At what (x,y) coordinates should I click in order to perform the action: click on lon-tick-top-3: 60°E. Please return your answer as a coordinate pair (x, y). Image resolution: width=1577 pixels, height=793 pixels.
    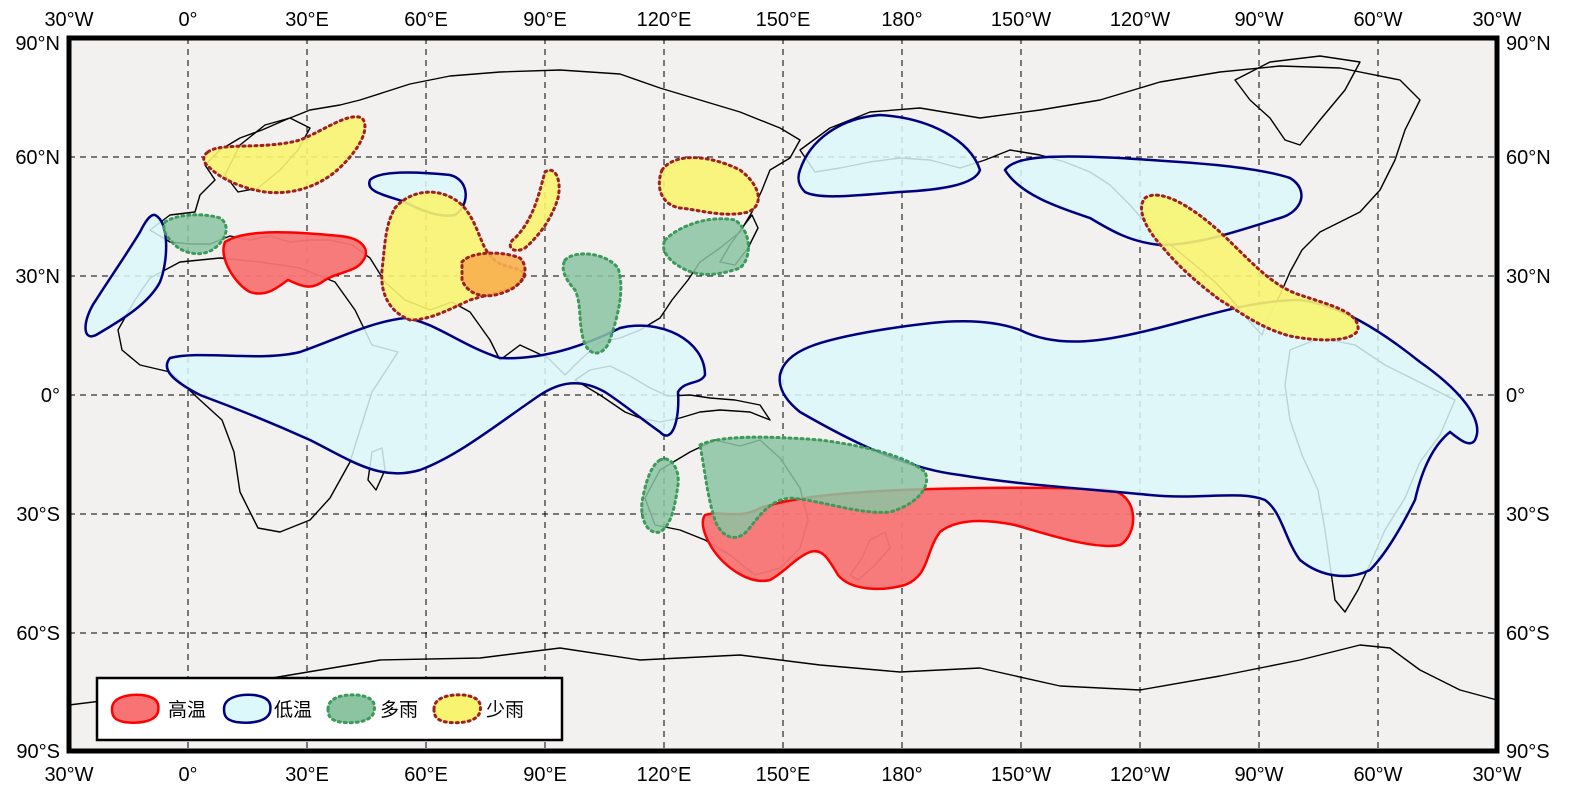
    Looking at the image, I should click on (426, 20).